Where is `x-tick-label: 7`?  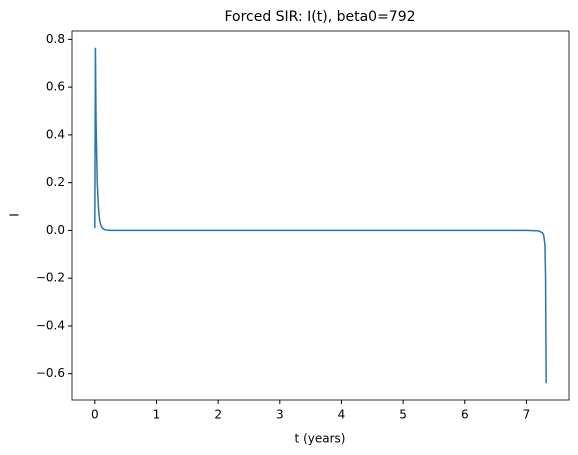
x-tick-label: 7 is located at coordinates (527, 415).